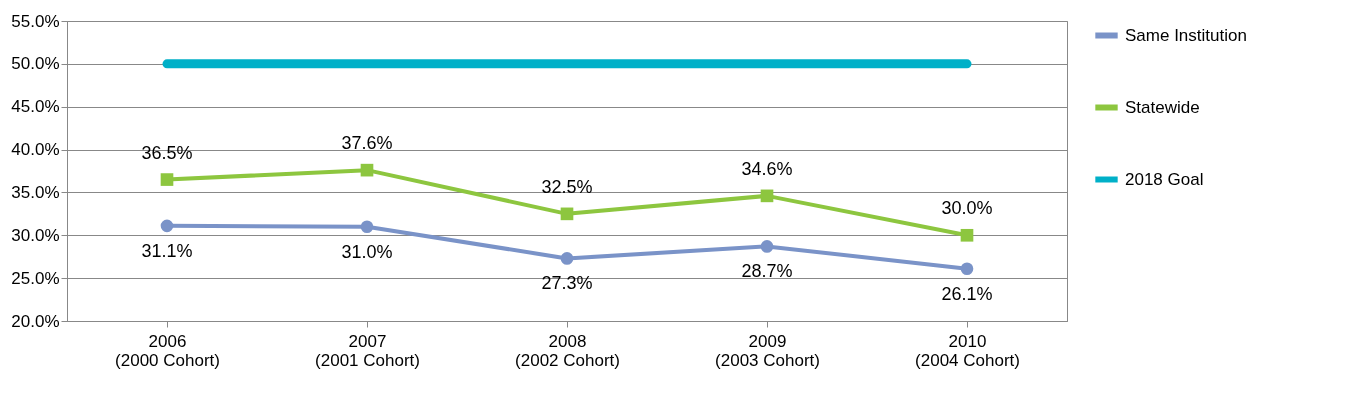  What do you see at coordinates (35, 21) in the screenshot?
I see `y-tick-label: 55.0%` at bounding box center [35, 21].